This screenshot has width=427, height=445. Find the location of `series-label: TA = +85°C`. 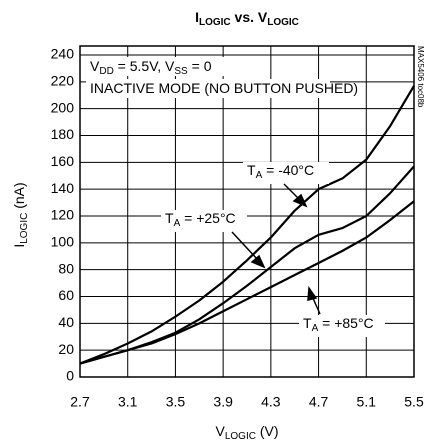

series-label: TA = +85°C is located at coordinates (338, 324).